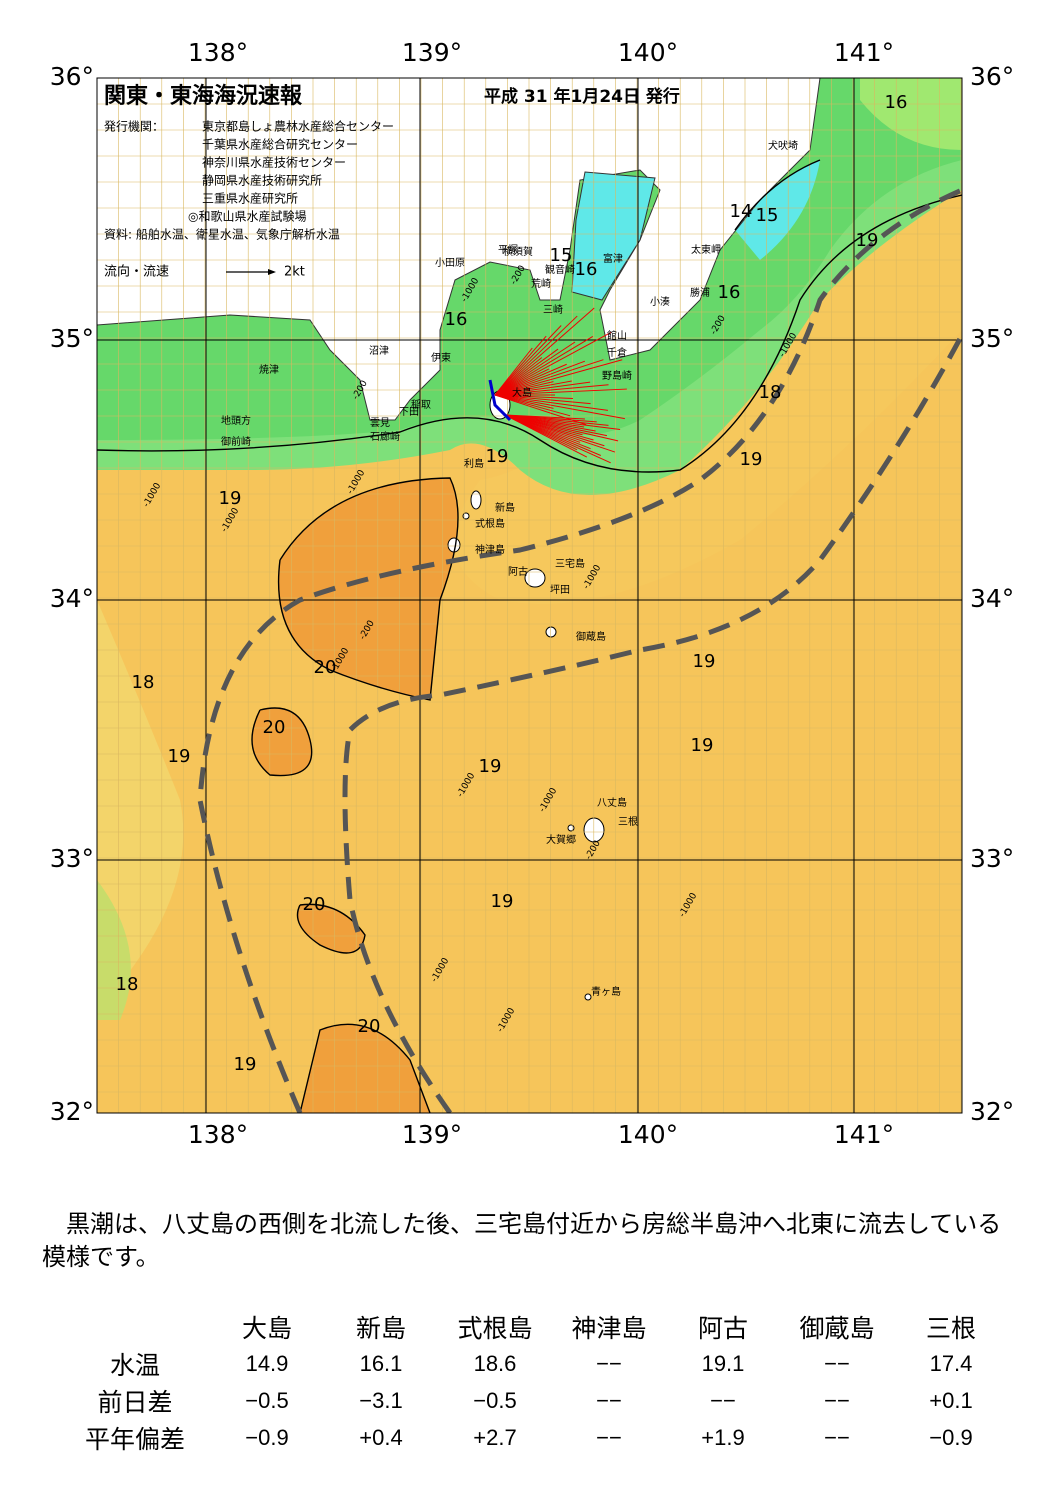 The width and height of the screenshot is (1064, 1503). What do you see at coordinates (222, 234) in the screenshot?
I see `source: 資料: 船舶水温、衛星水温、気象庁解析水温` at bounding box center [222, 234].